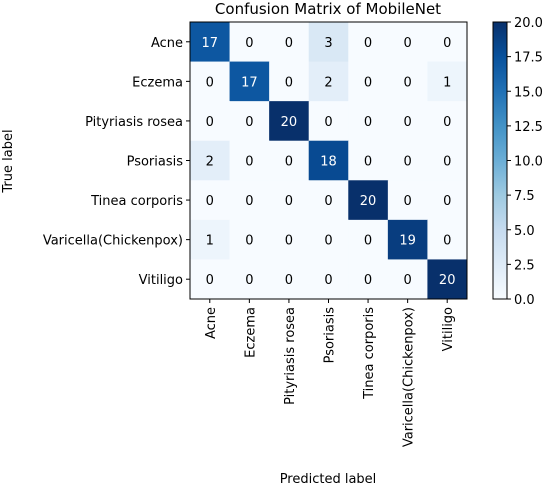 The width and height of the screenshot is (546, 484). Describe the element at coordinates (328, 478) in the screenshot. I see `x-axis-label: Predicted label` at that location.